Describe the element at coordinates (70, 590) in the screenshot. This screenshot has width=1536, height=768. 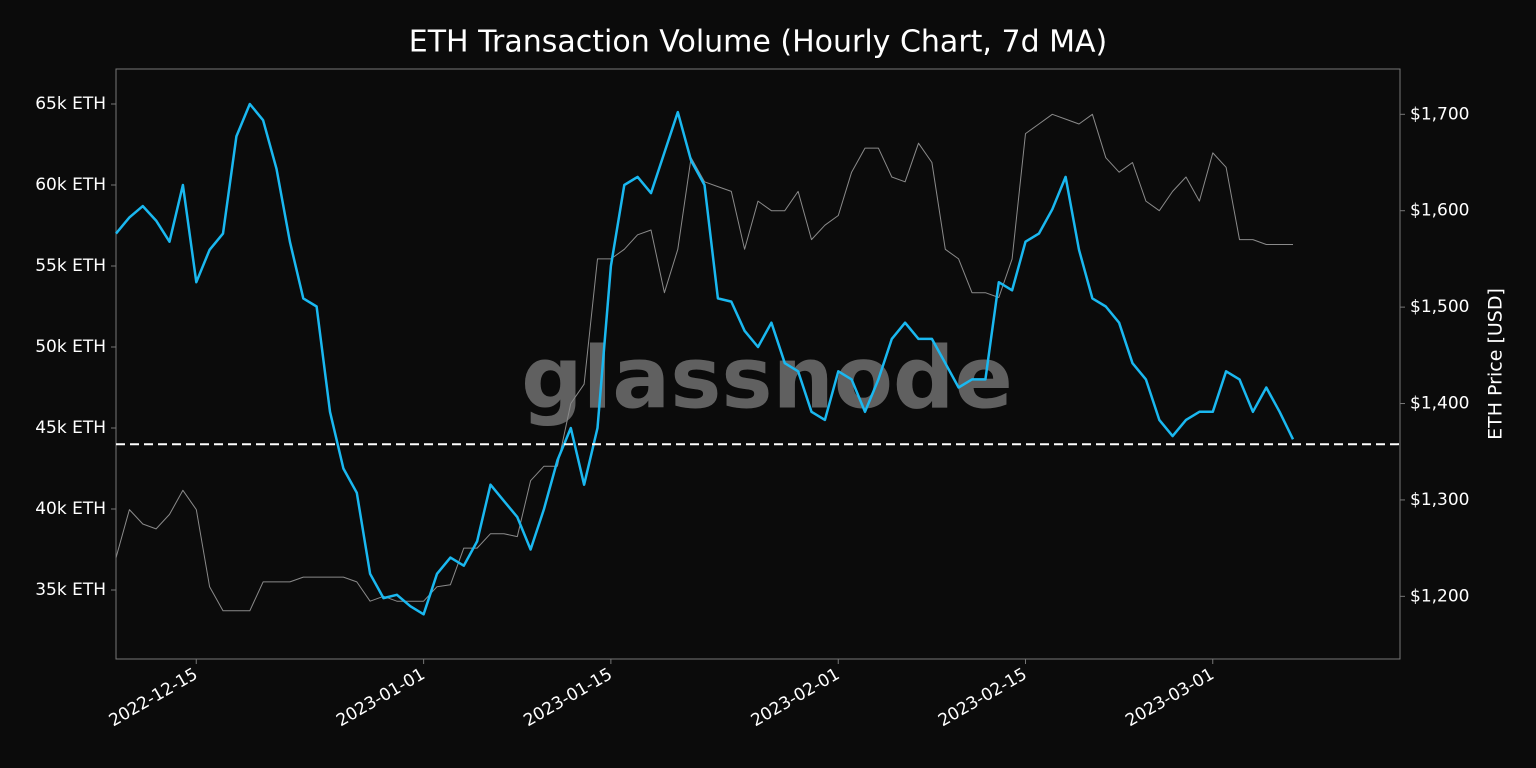
I see `y-tick-label: 35k ETH` at that location.